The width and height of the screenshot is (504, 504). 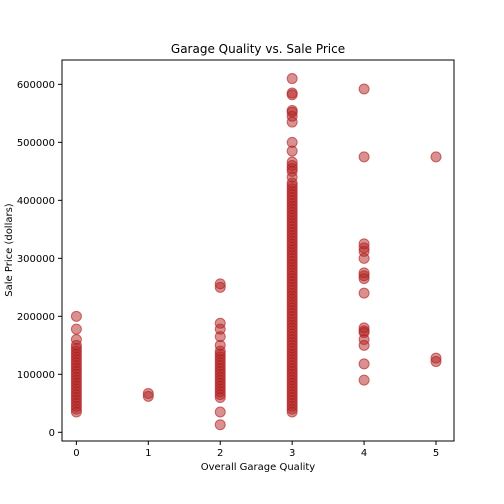 I want to click on x-tick-label: 1, so click(x=148, y=453).